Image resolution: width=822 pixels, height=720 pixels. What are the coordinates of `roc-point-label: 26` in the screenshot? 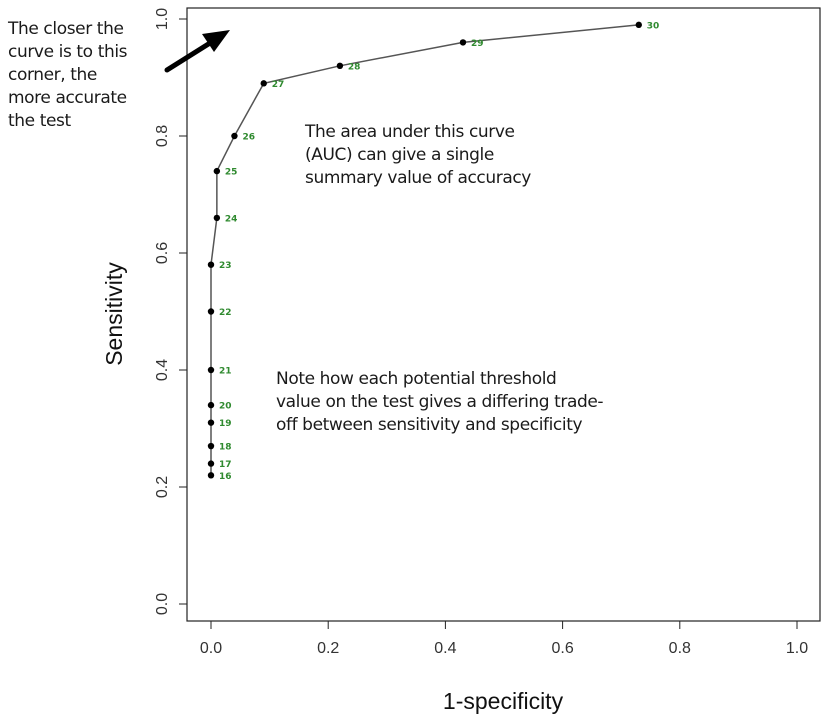 It's located at (248, 138).